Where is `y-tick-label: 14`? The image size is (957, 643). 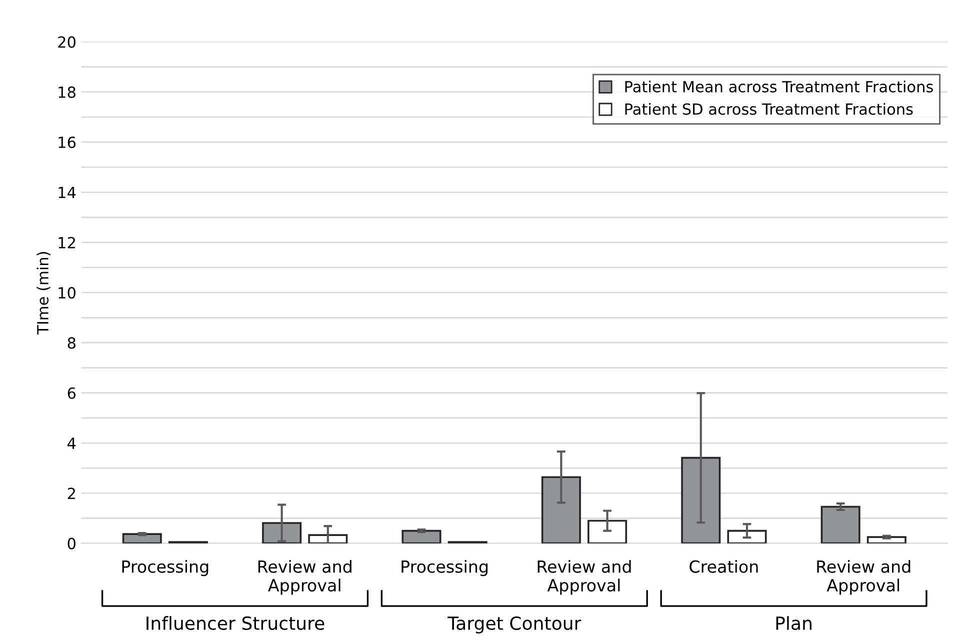 y-tick-label: 14 is located at coordinates (67, 192).